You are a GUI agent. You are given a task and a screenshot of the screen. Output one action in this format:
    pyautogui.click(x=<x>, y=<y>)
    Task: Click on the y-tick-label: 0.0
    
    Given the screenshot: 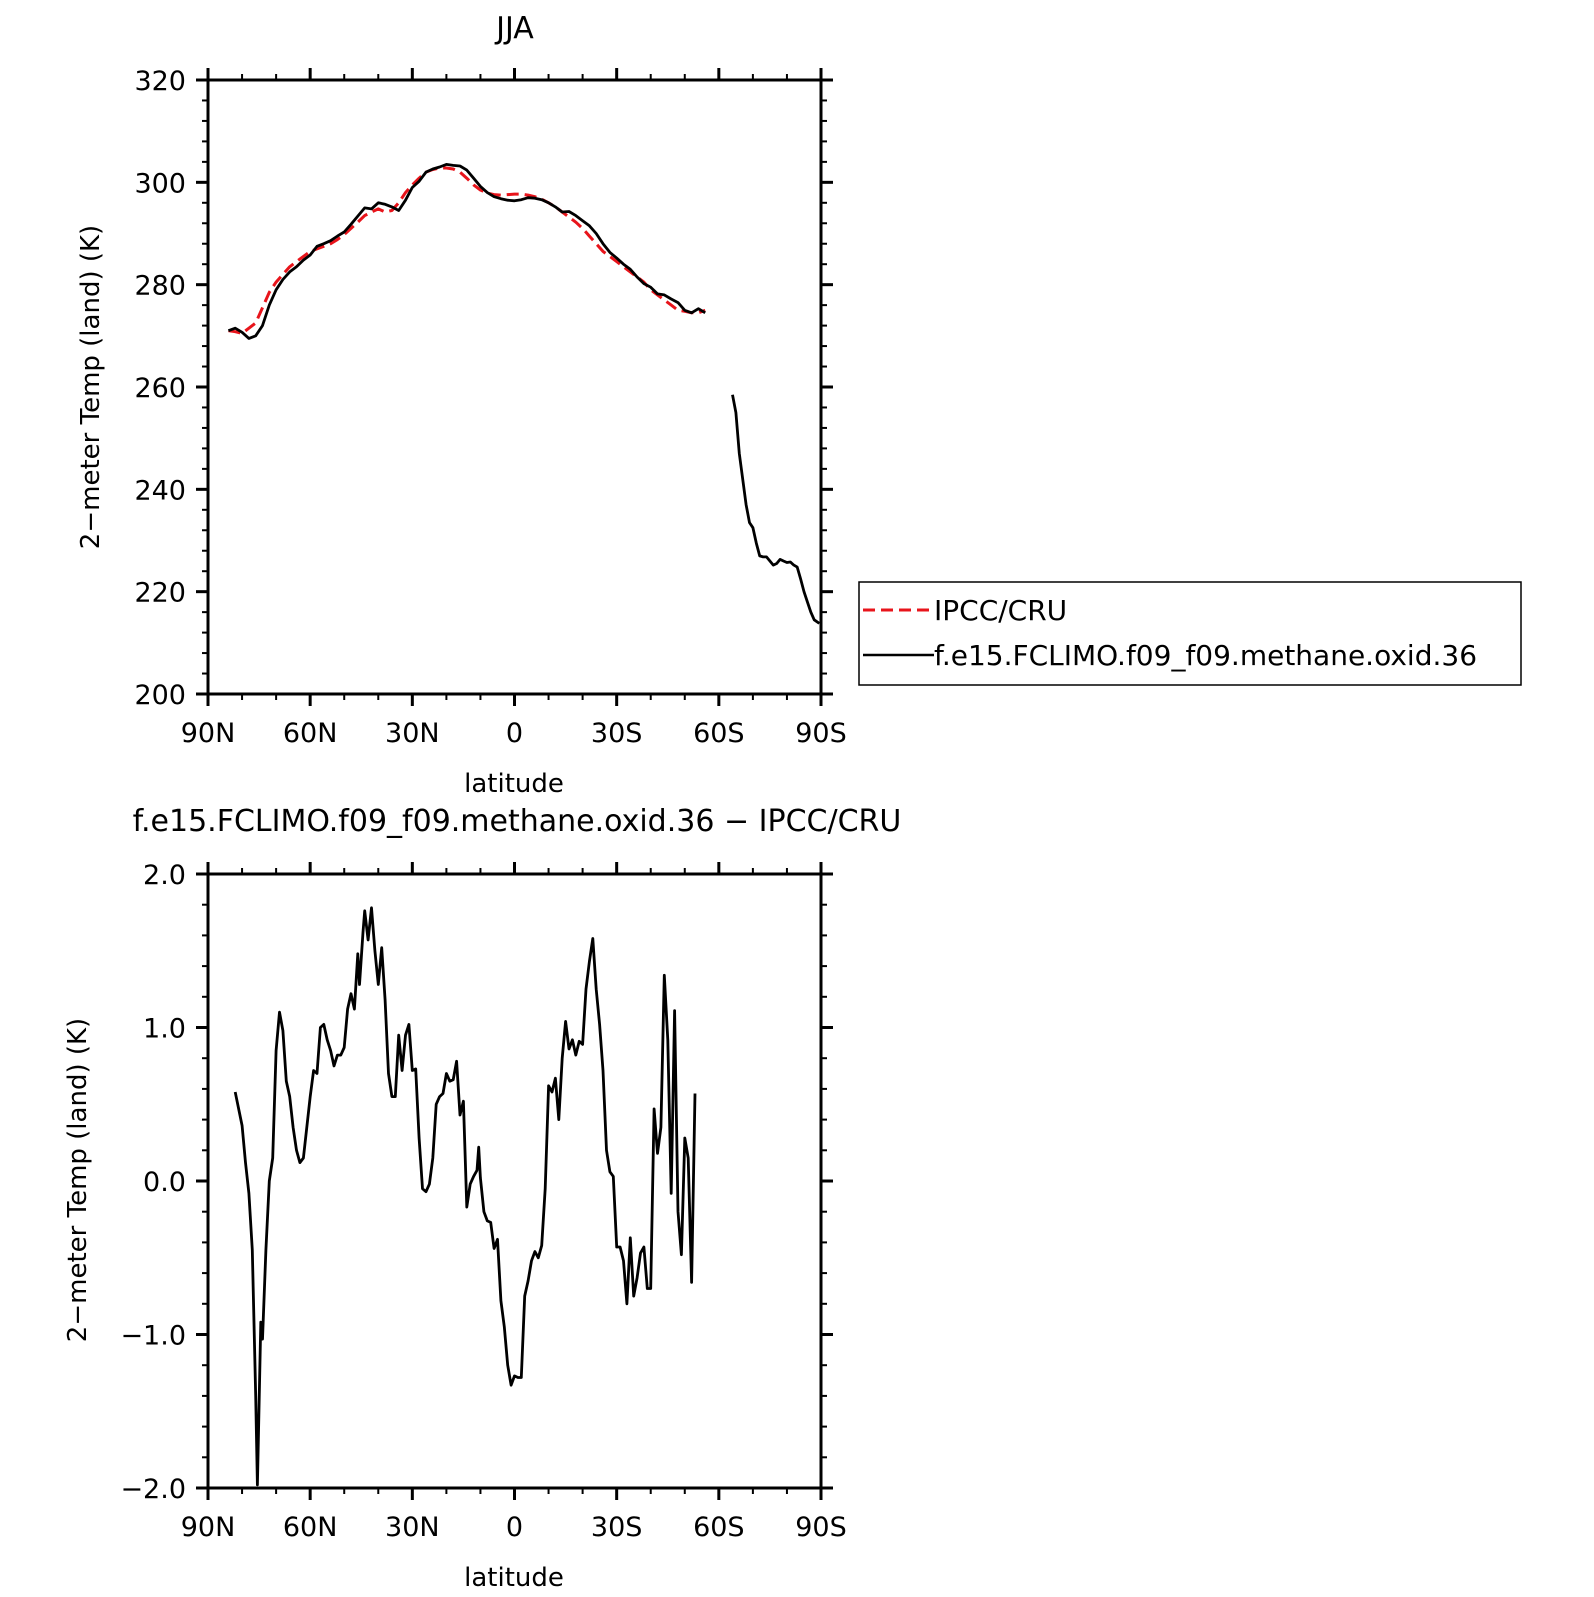 What is the action you would take?
    pyautogui.click(x=164, y=1182)
    